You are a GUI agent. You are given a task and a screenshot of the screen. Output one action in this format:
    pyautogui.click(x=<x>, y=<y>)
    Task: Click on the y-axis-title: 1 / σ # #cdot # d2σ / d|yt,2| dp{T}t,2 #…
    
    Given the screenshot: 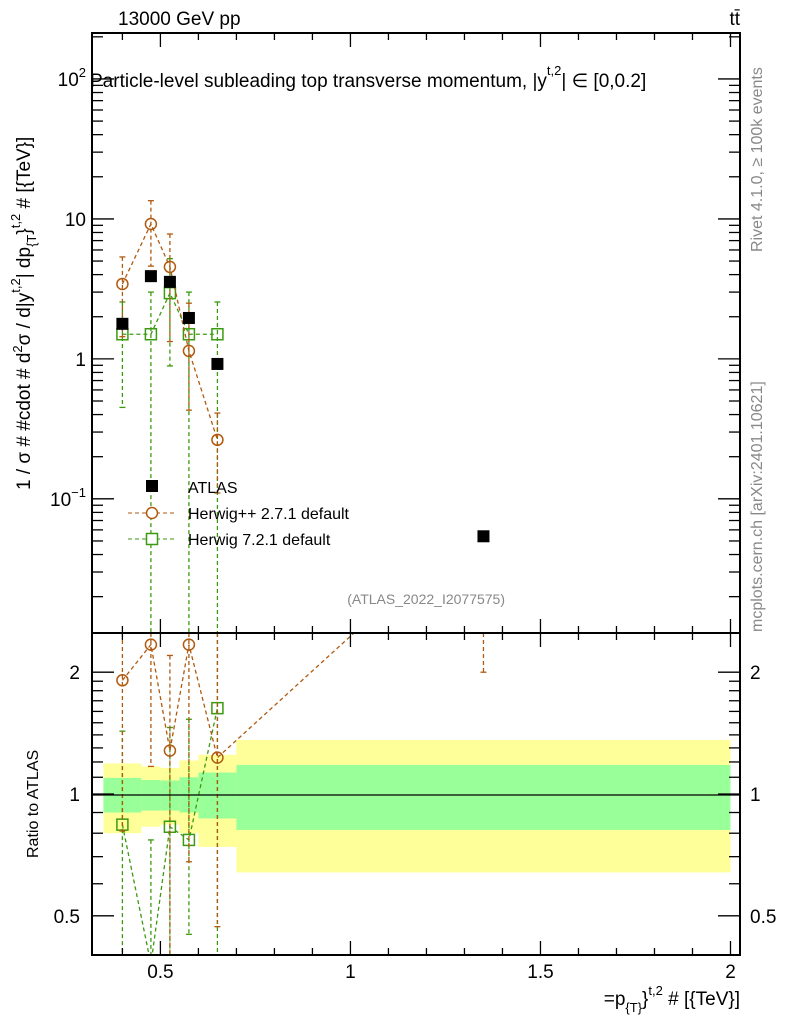 What is the action you would take?
    pyautogui.click(x=23, y=313)
    